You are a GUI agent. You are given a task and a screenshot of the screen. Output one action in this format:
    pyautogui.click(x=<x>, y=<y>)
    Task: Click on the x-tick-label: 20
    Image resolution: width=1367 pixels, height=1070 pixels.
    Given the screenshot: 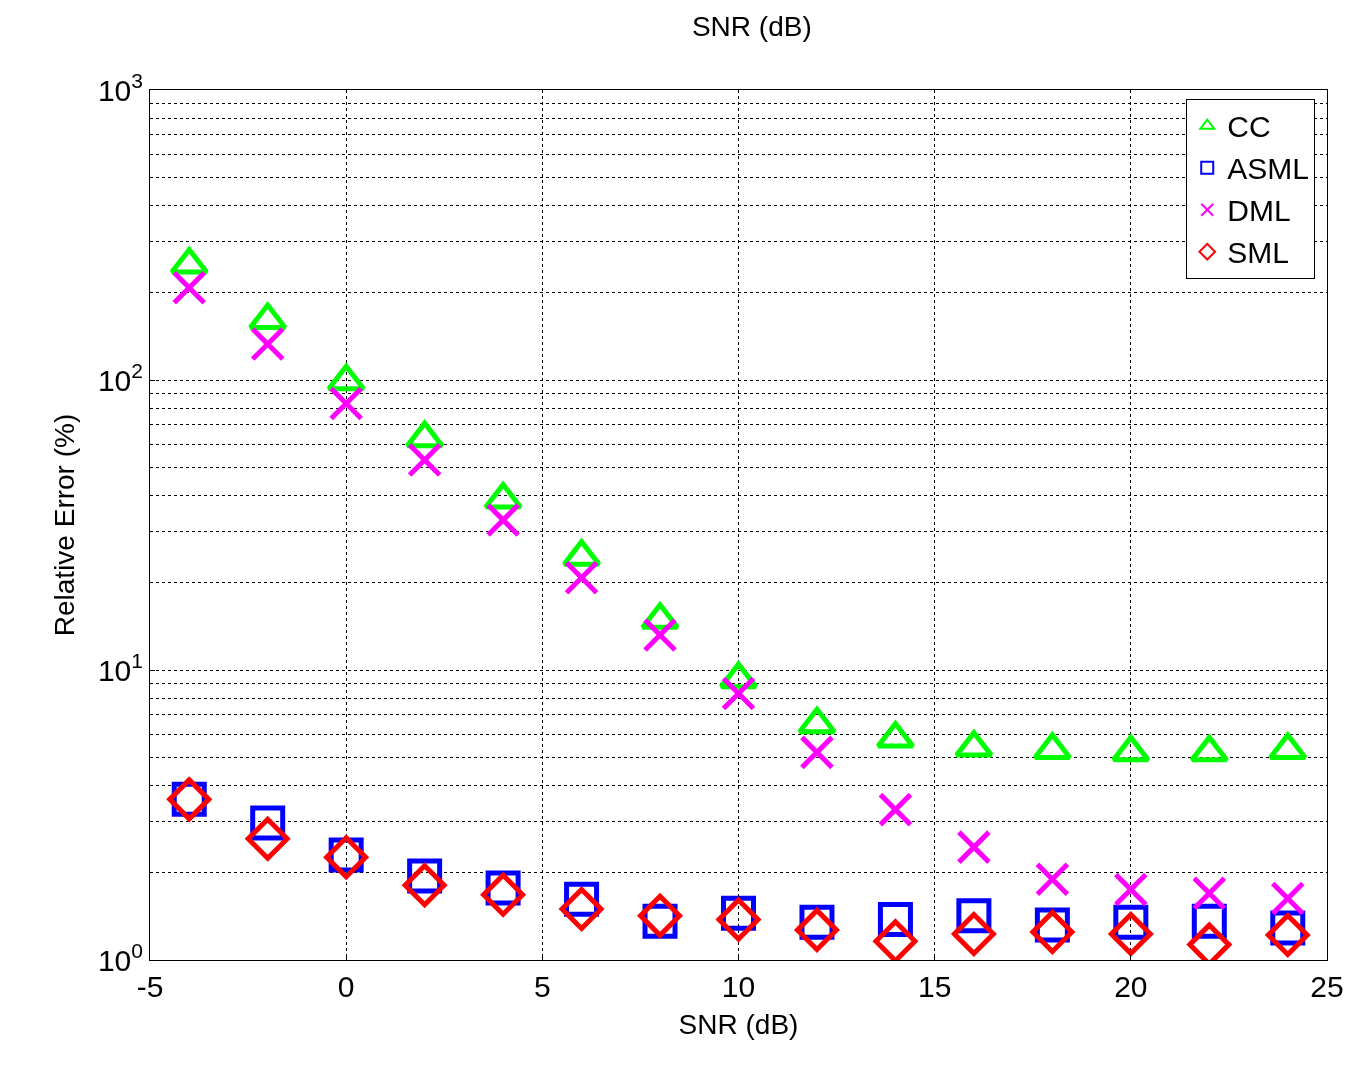 What is the action you would take?
    pyautogui.click(x=1131, y=986)
    